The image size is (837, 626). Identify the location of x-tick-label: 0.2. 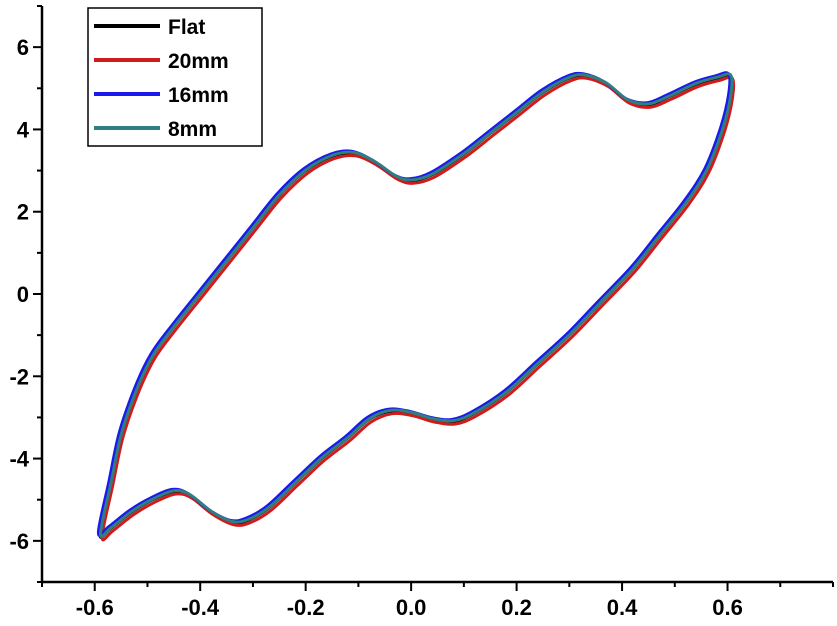
(516, 607).